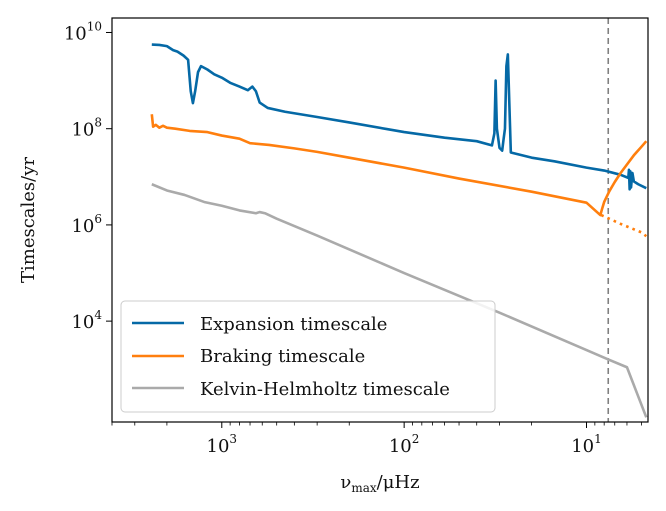  Describe the element at coordinates (325, 389) in the screenshot. I see `legend-label-kelvin-helmholtz: Kelvin-Helmholtz timescale` at that location.